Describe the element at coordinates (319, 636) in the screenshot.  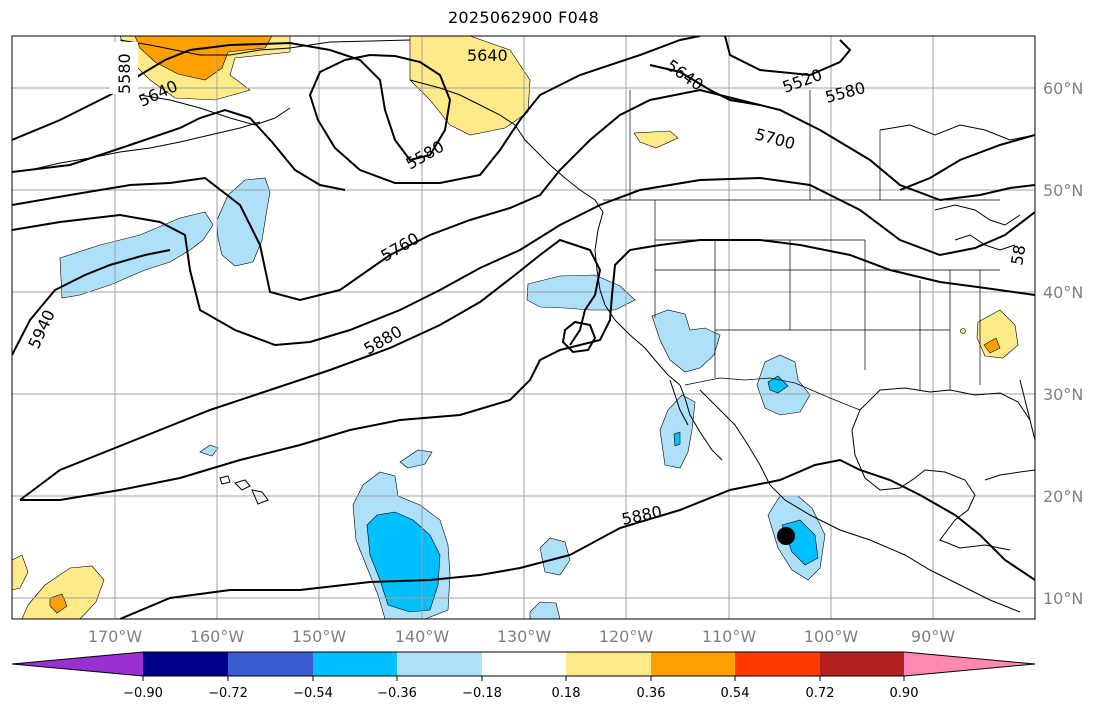
I see `lon-label: 150°W` at that location.